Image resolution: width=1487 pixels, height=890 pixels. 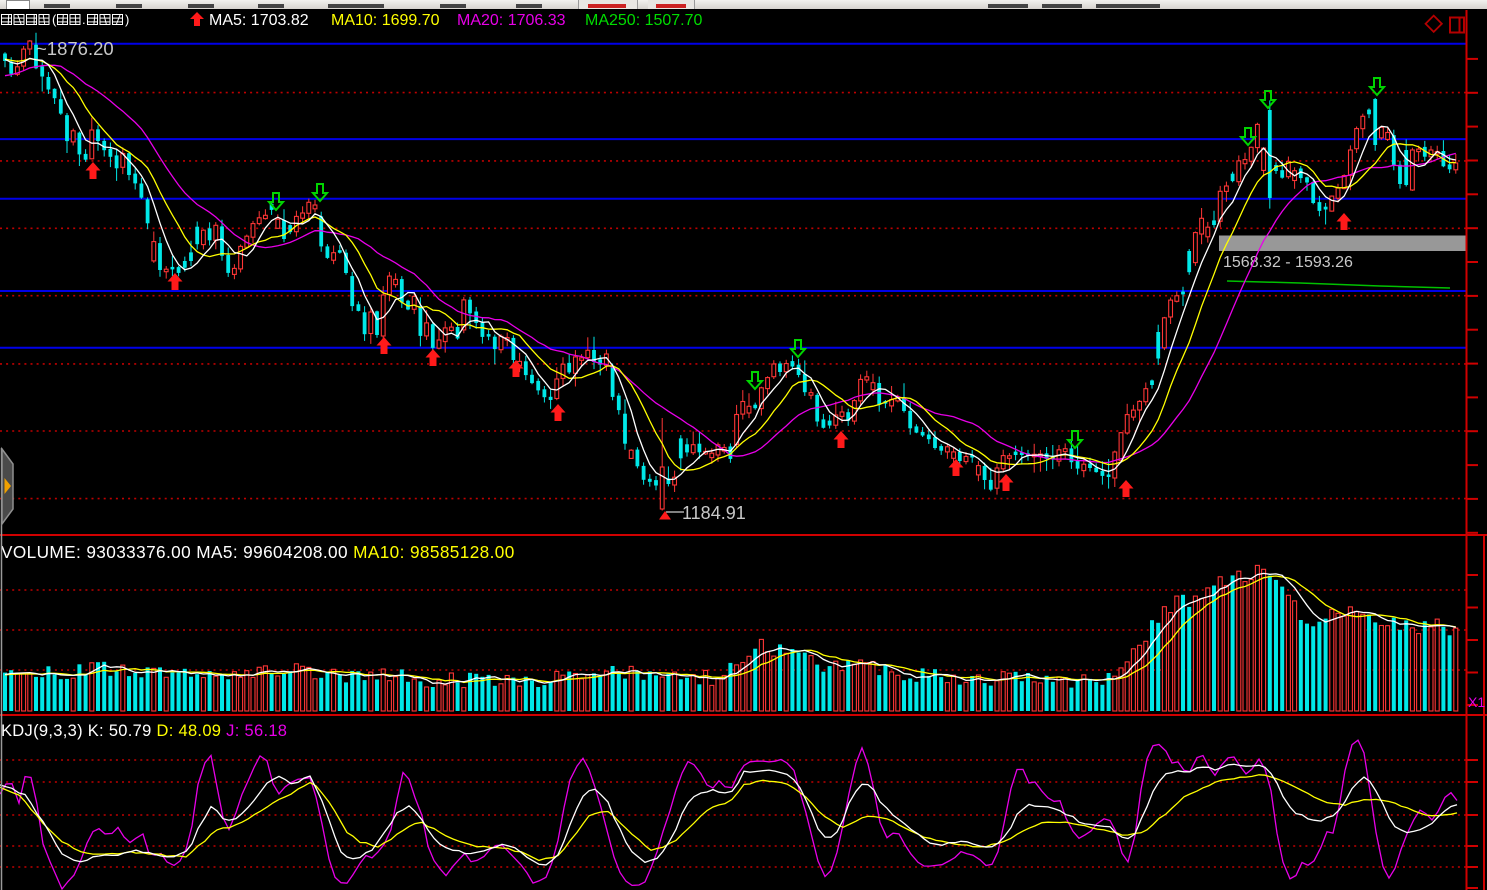 What do you see at coordinates (75, 48) in the screenshot?
I see `svg-text: ~1876.20` at bounding box center [75, 48].